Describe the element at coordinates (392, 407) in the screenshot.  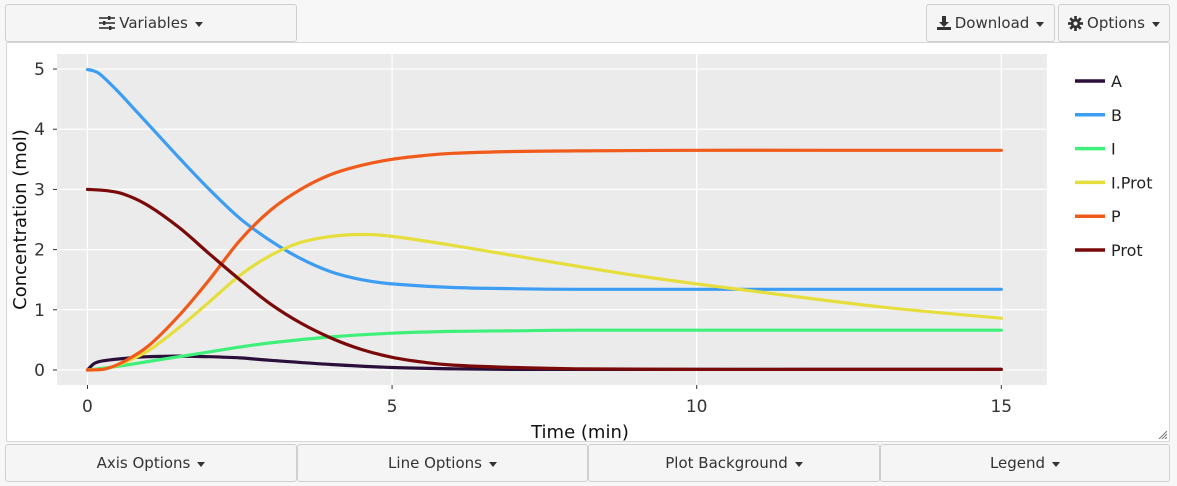
I see `x-tick-label: 5` at that location.